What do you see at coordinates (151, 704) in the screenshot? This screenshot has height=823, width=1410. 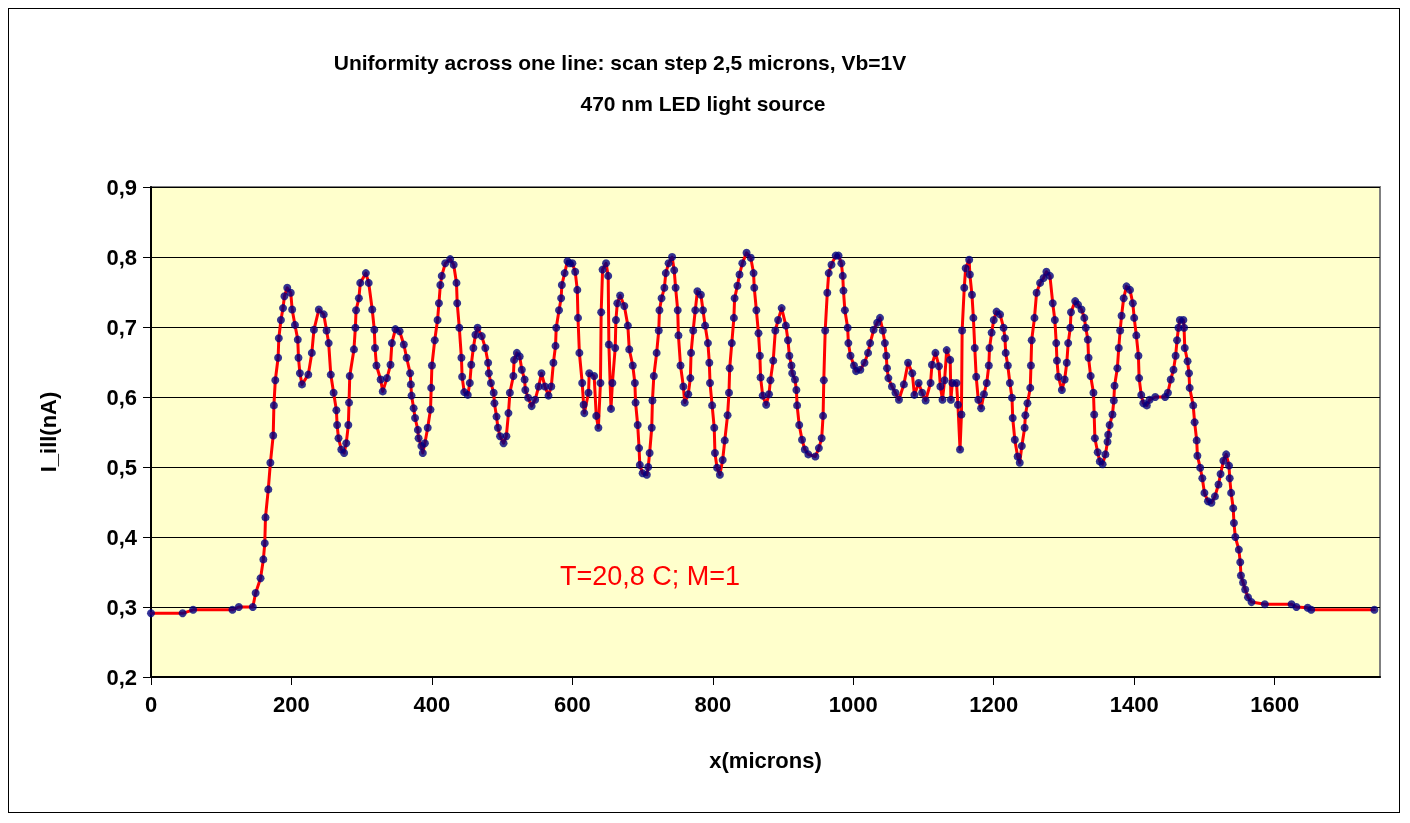 I see `x-tick-label: 0` at bounding box center [151, 704].